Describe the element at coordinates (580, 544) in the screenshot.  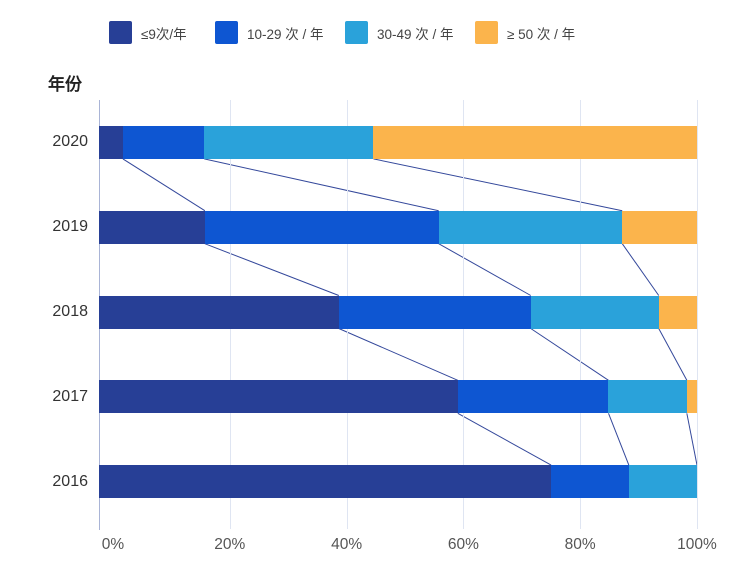
I see `x-axis-label-80%: 80%` at that location.